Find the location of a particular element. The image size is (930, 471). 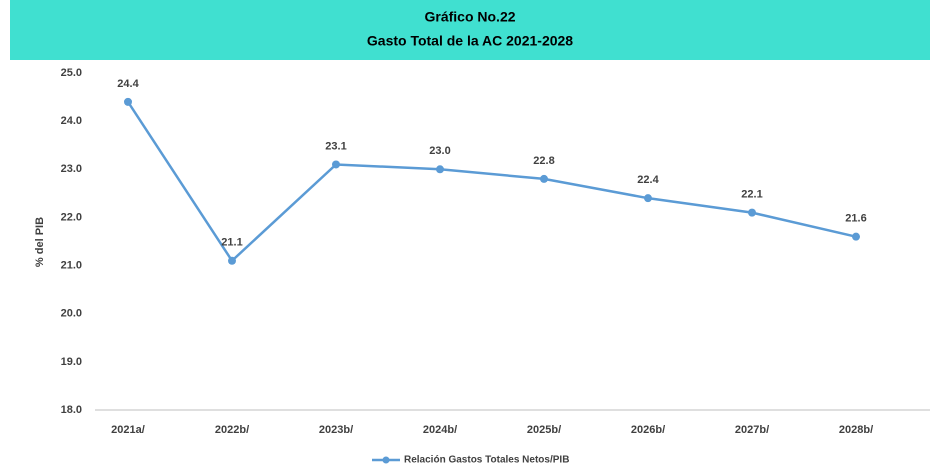

legend-marker is located at coordinates (386, 460).